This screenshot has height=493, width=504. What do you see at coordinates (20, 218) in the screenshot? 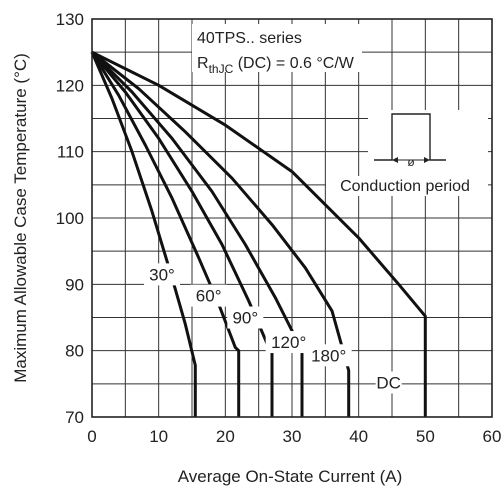
I see `y-axis-label: Maximum Allowable Case Temperature (°C)` at bounding box center [20, 218].